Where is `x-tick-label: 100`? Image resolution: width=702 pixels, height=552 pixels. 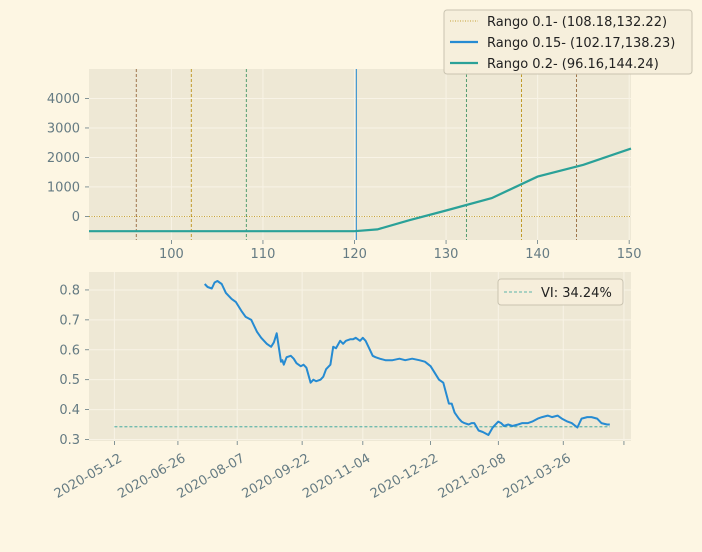 x-tick-label: 100 is located at coordinates (171, 254).